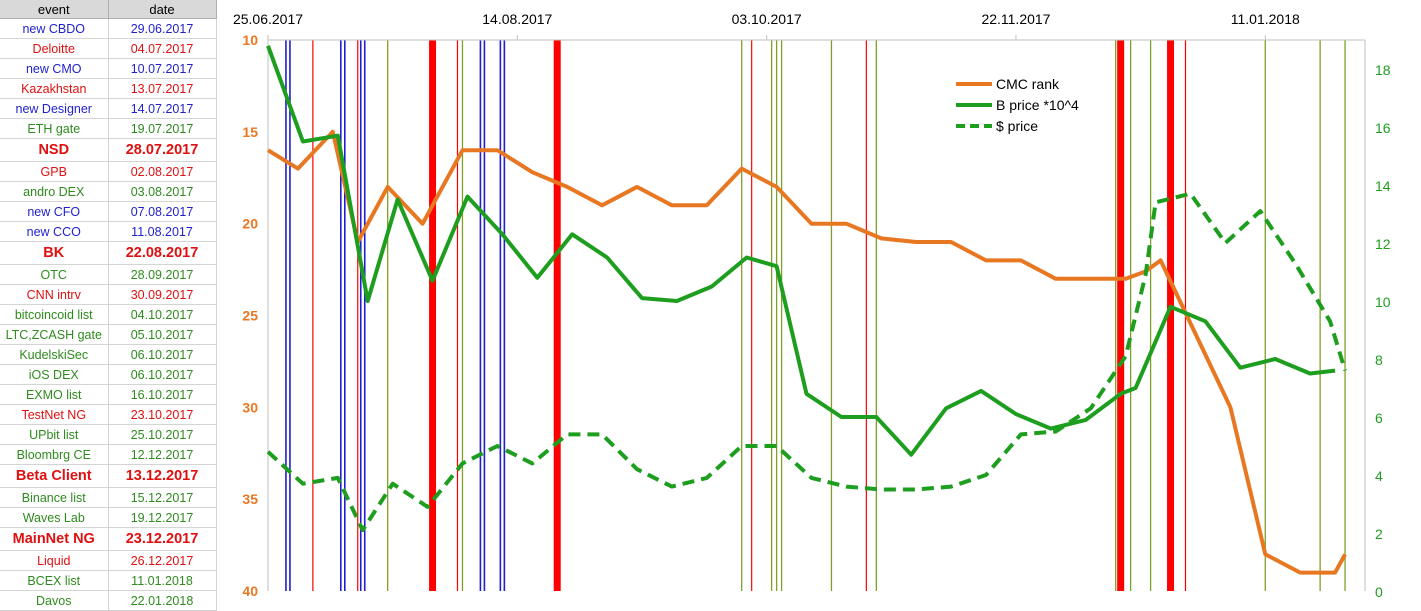 Image resolution: width=1421 pixels, height=611 pixels. I want to click on event-cell: KudelskiSec, so click(54, 354).